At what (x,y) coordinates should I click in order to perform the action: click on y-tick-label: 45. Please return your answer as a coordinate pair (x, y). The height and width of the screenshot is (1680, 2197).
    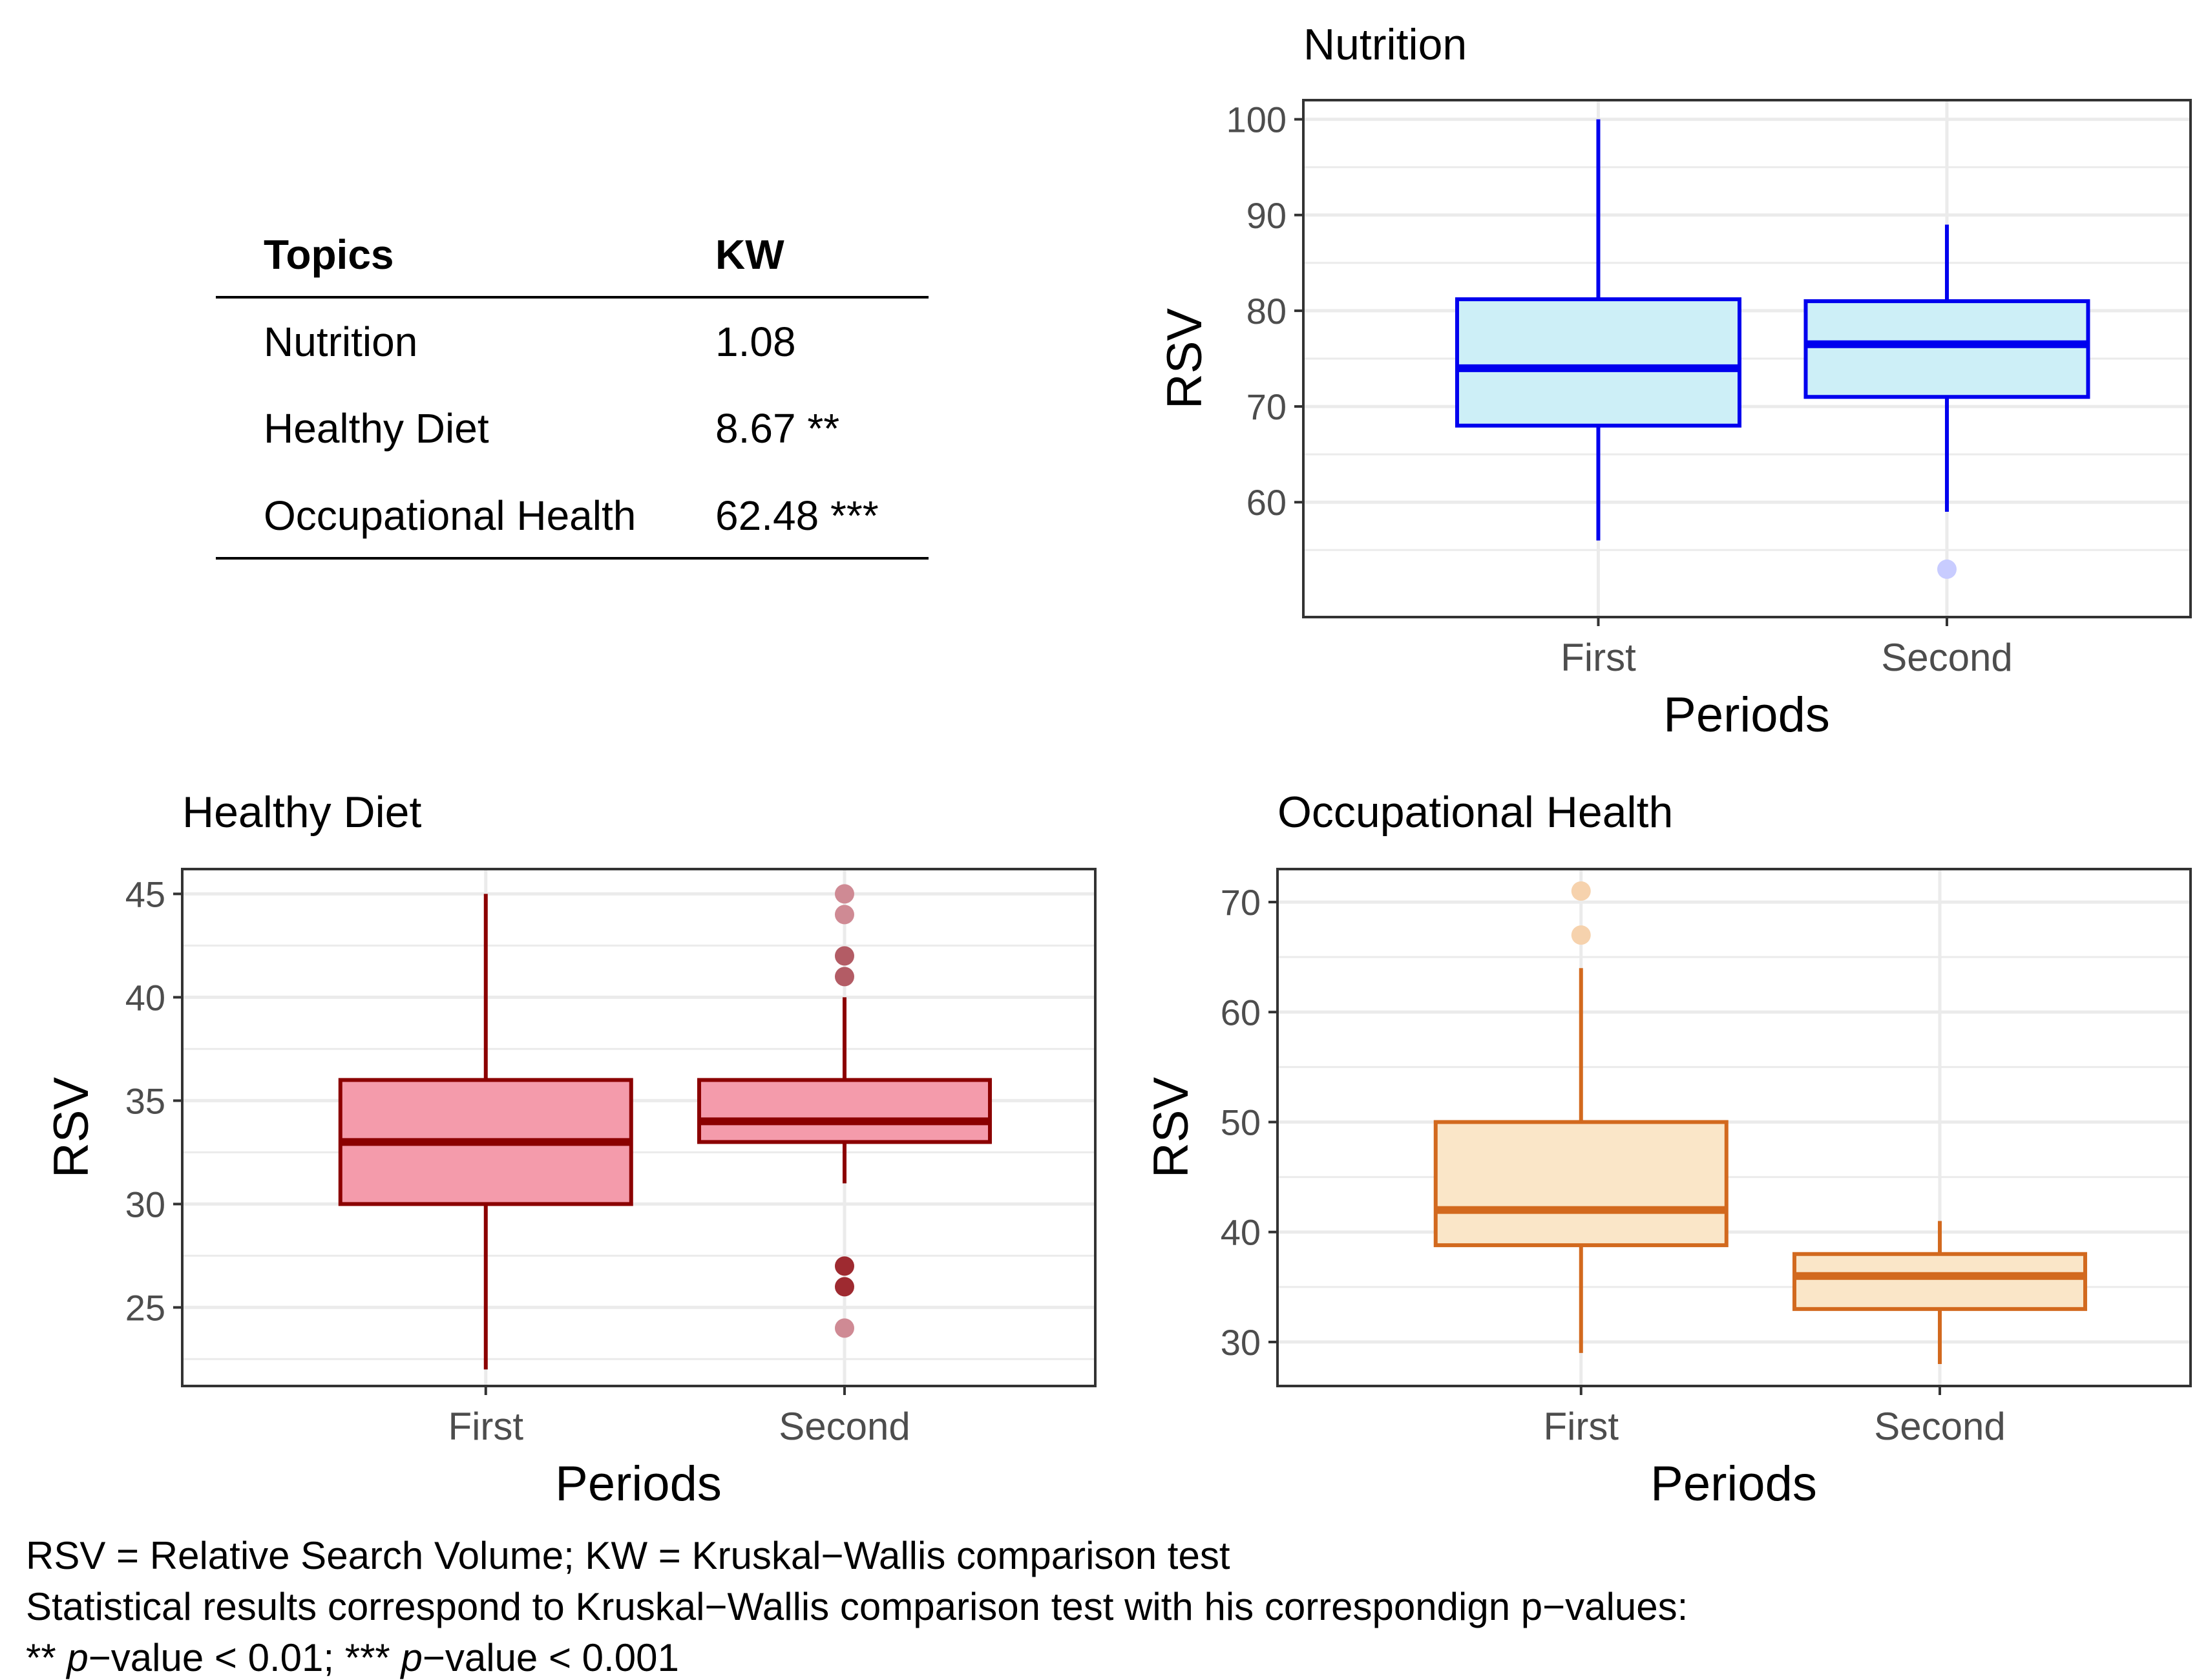
    Looking at the image, I should click on (145, 894).